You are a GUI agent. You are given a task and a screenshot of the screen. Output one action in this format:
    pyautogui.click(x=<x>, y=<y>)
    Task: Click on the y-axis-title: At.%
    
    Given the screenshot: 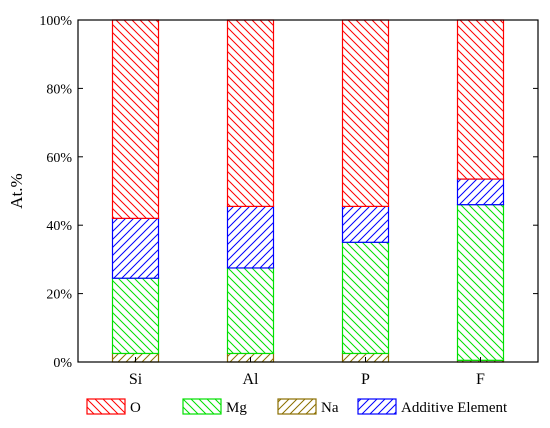 What is the action you would take?
    pyautogui.click(x=16, y=190)
    